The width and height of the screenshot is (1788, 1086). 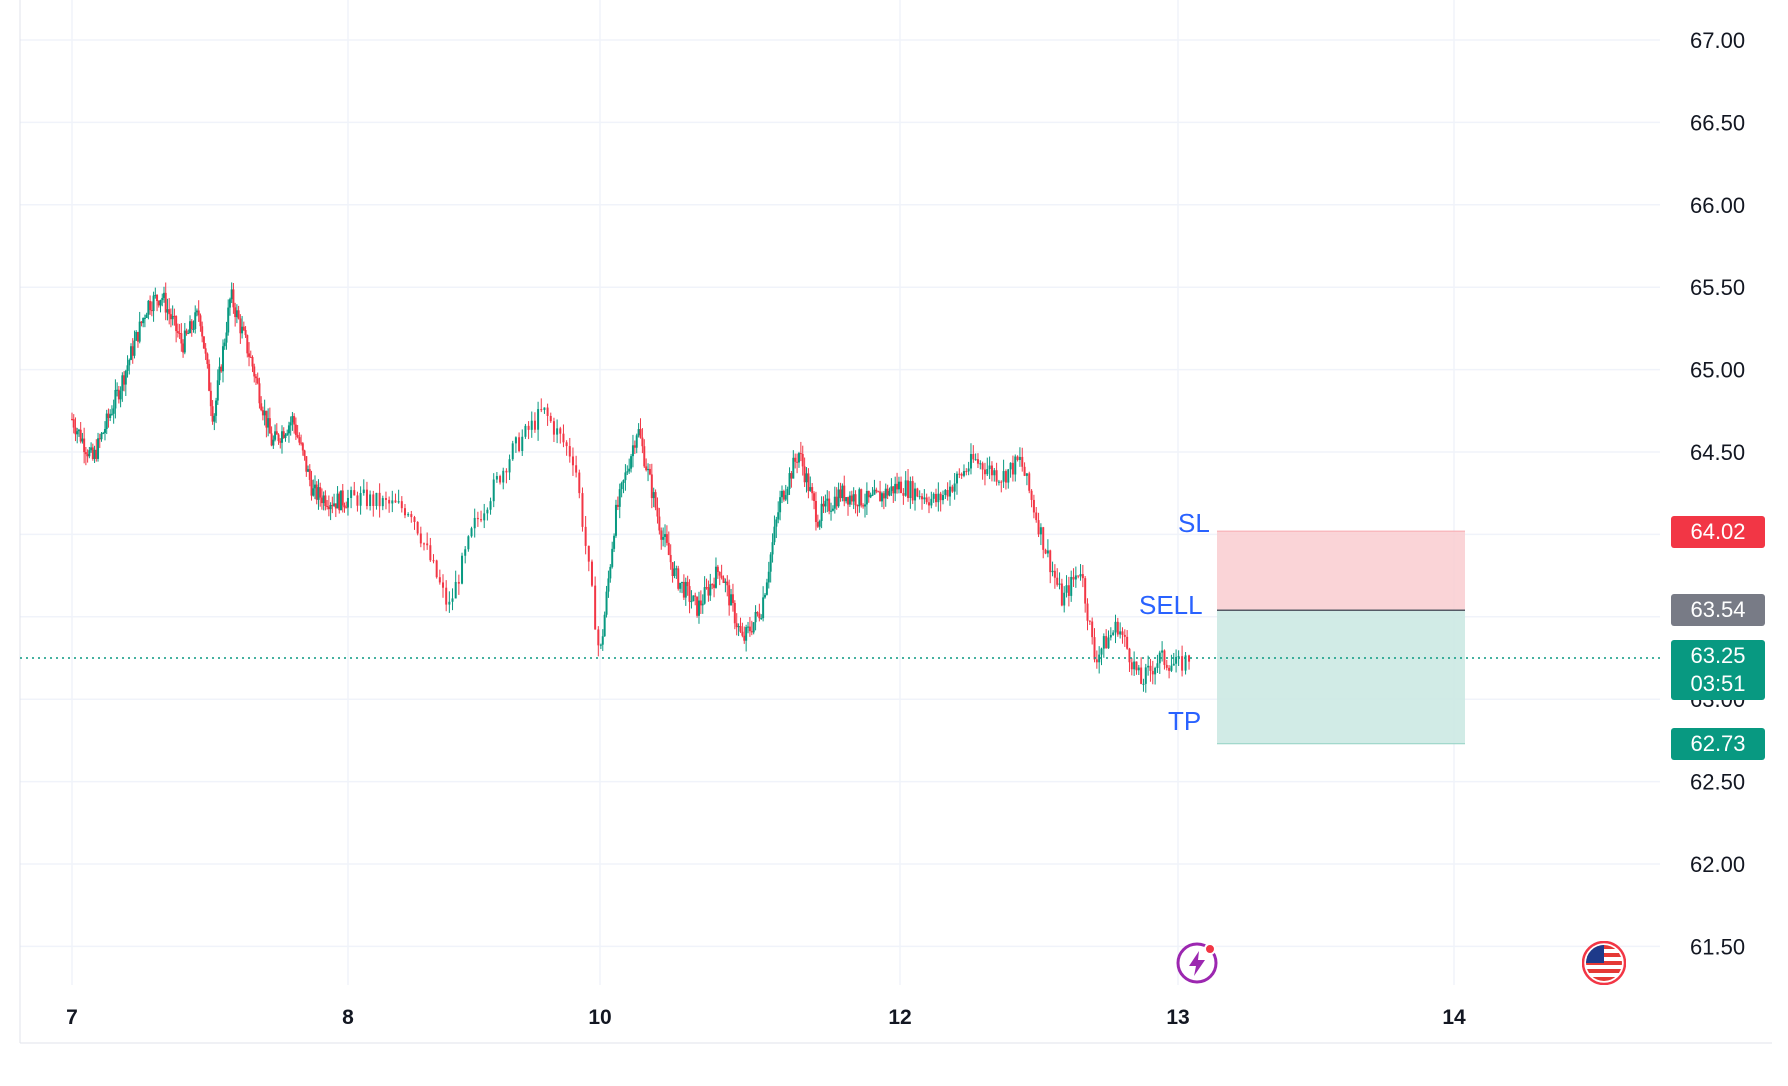 What do you see at coordinates (1717, 122) in the screenshot?
I see `y-tick-label: 66.50` at bounding box center [1717, 122].